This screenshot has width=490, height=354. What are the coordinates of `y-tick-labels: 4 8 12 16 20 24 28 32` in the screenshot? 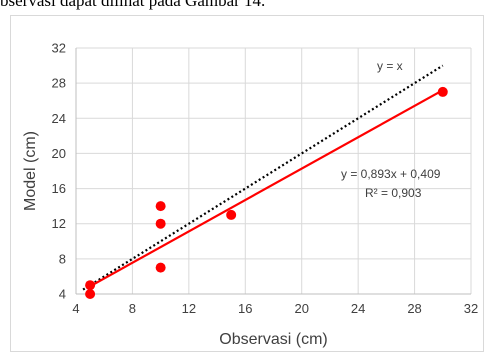 It's located at (59, 171).